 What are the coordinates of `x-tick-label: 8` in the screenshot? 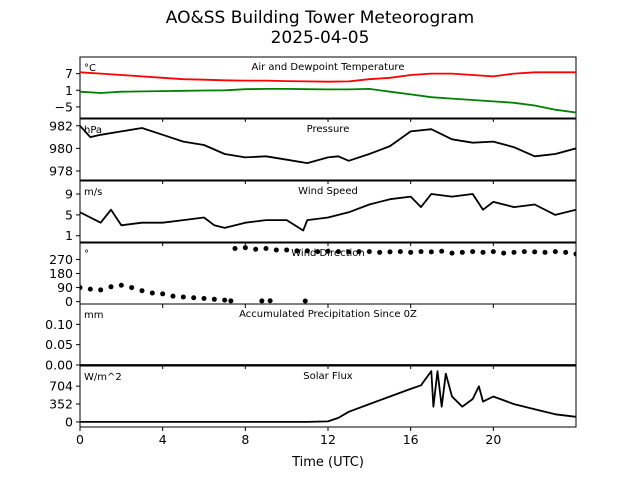 It's located at (245, 439).